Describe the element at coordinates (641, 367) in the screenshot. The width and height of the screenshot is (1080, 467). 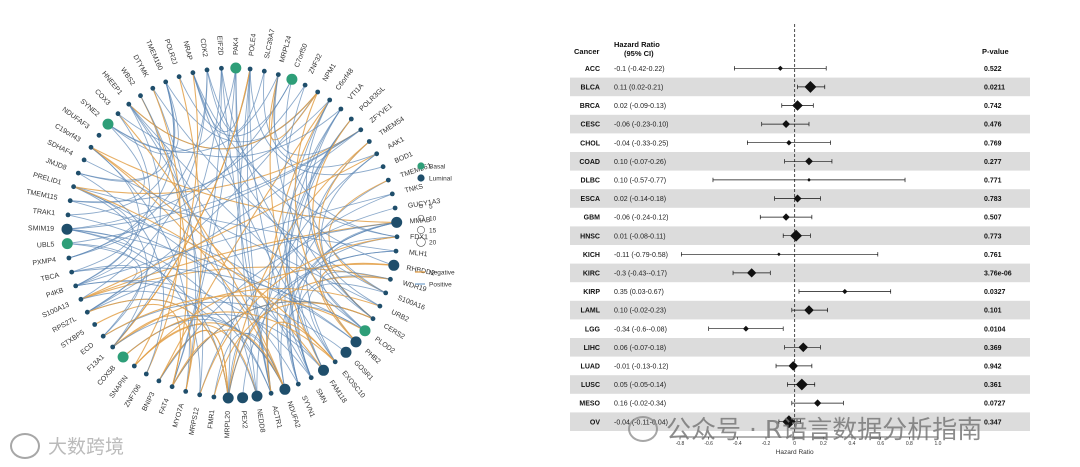
I see `ci-label: -0.01 (-0.13-0.12)` at that location.